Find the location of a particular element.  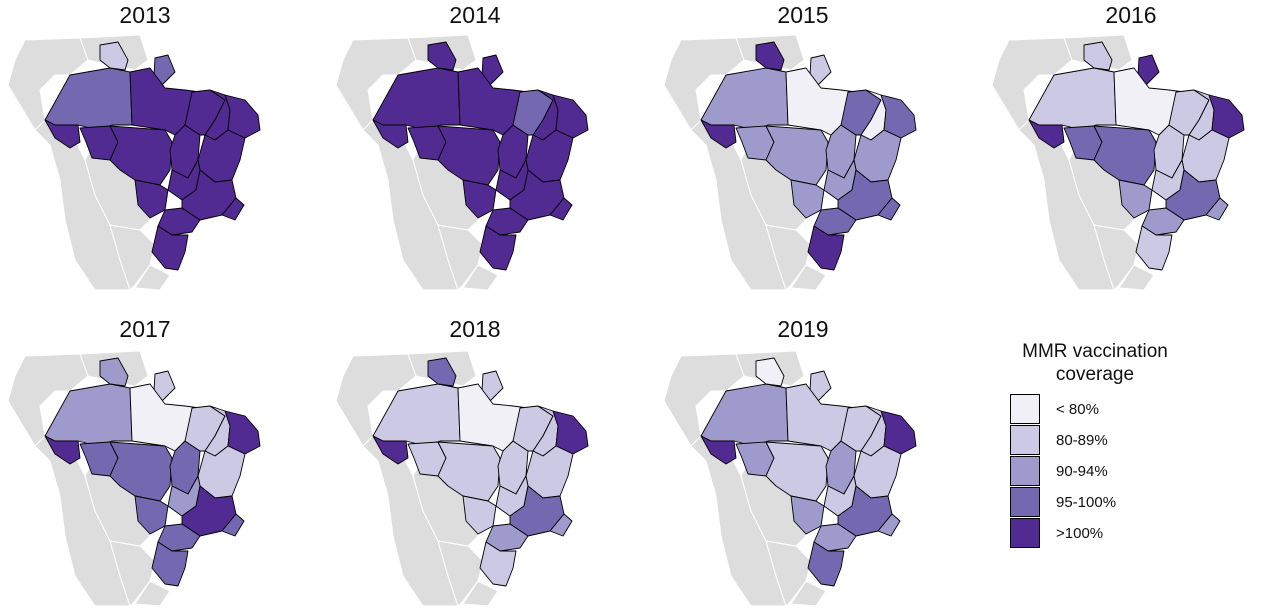

map-title: 2016 is located at coordinates (1131, 15).